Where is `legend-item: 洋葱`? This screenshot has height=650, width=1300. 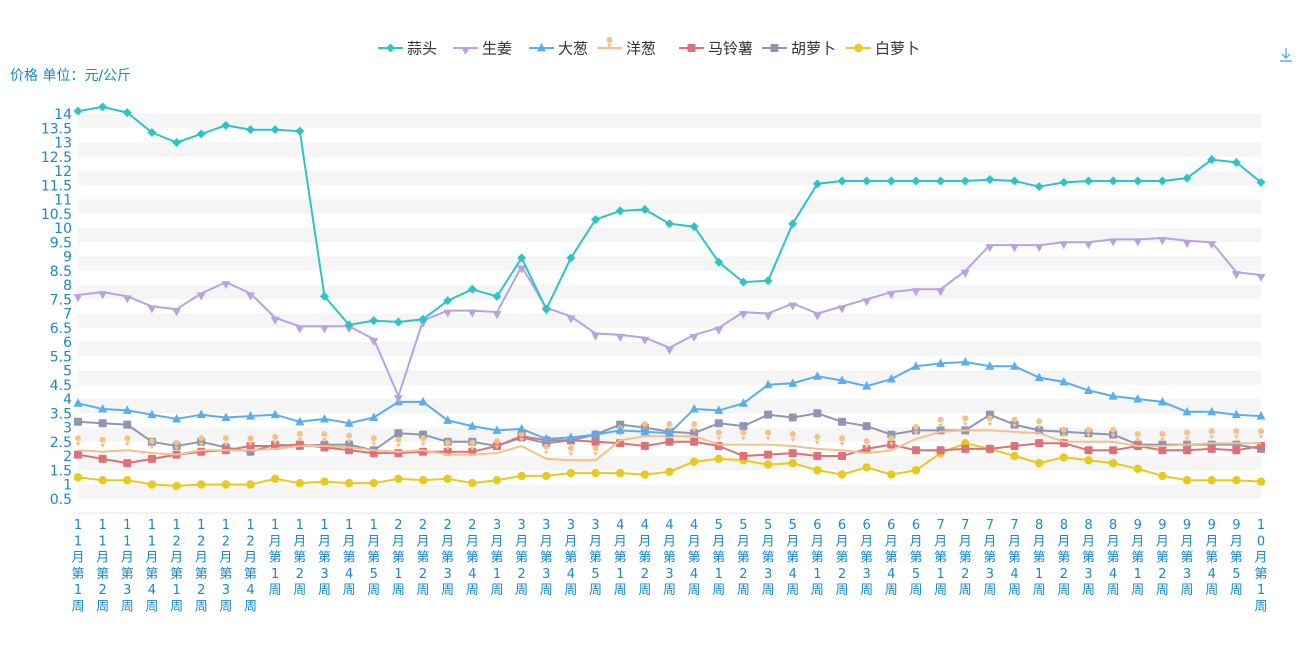
legend-item: 洋葱 is located at coordinates (626, 47).